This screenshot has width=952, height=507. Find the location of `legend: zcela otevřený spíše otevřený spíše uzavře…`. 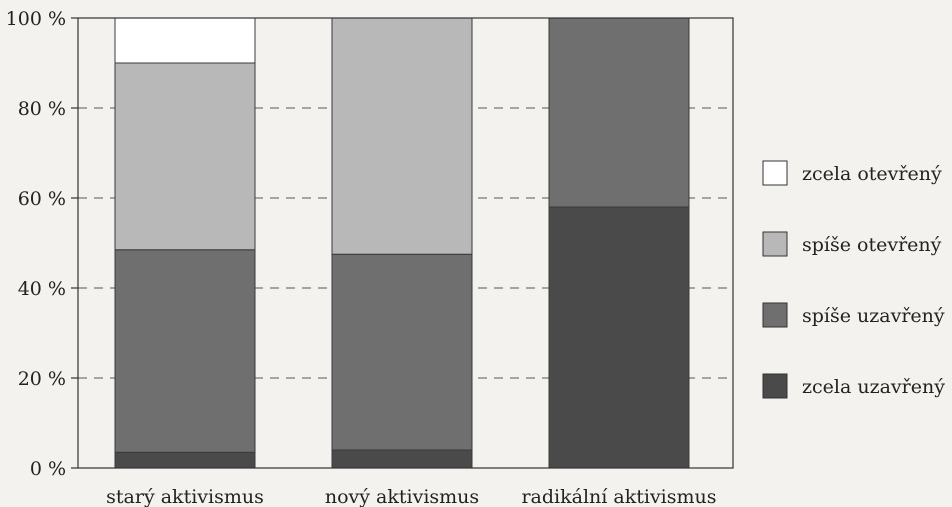

legend: zcela otevřený spíše otevřený spíše uzavře… is located at coordinates (853, 279).